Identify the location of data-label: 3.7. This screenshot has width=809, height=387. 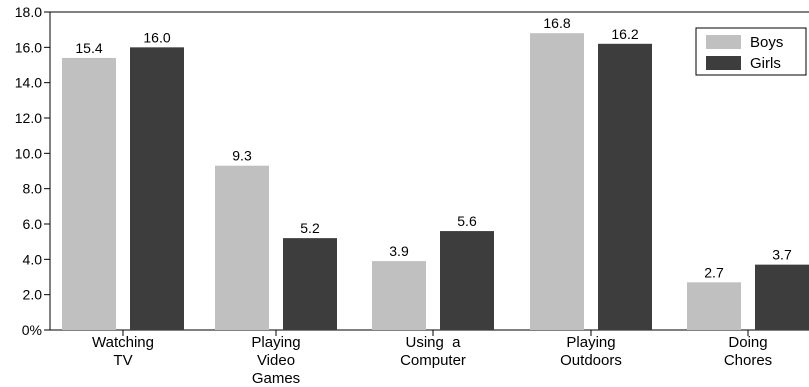
(782, 255).